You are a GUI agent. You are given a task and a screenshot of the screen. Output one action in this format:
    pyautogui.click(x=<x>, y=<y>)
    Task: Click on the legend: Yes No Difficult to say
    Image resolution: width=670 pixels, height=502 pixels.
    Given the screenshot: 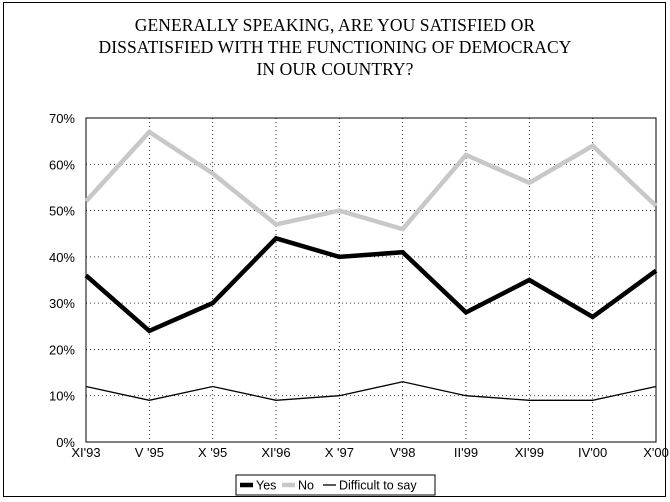 What is the action you would take?
    pyautogui.click(x=335, y=485)
    